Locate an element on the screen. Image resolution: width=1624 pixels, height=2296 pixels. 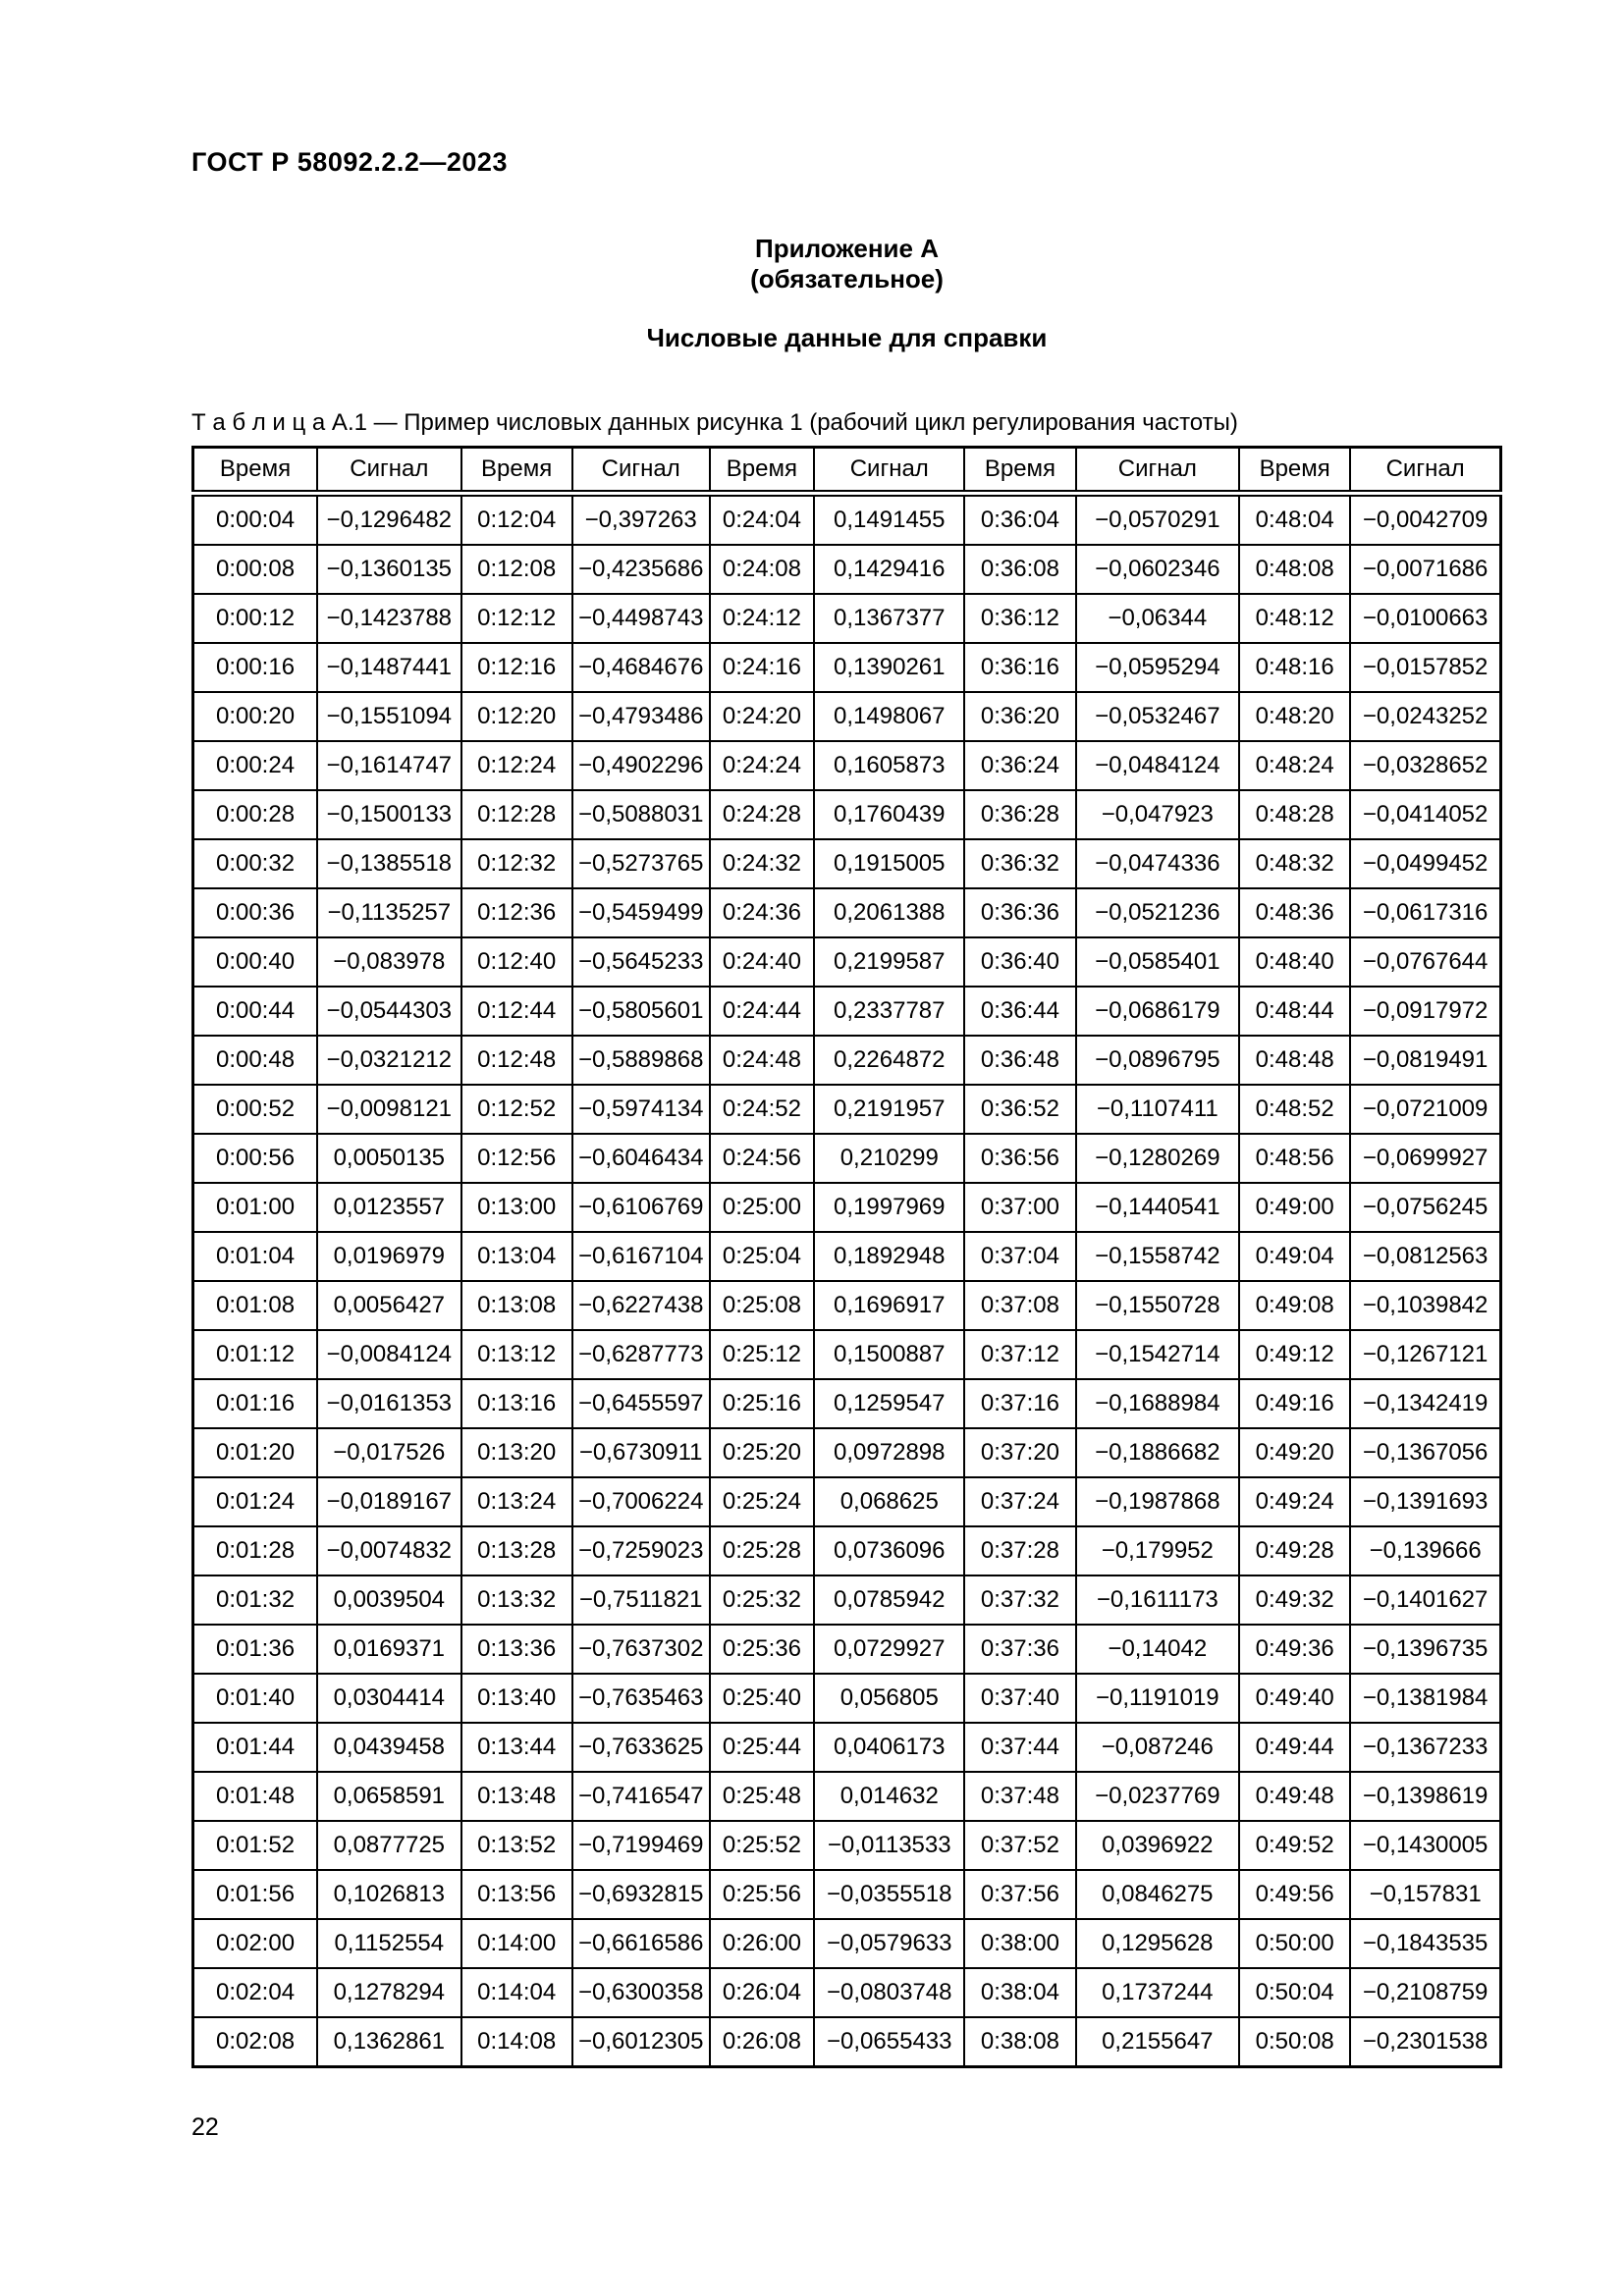
signal-cell: 0,1605873 is located at coordinates (889, 765).